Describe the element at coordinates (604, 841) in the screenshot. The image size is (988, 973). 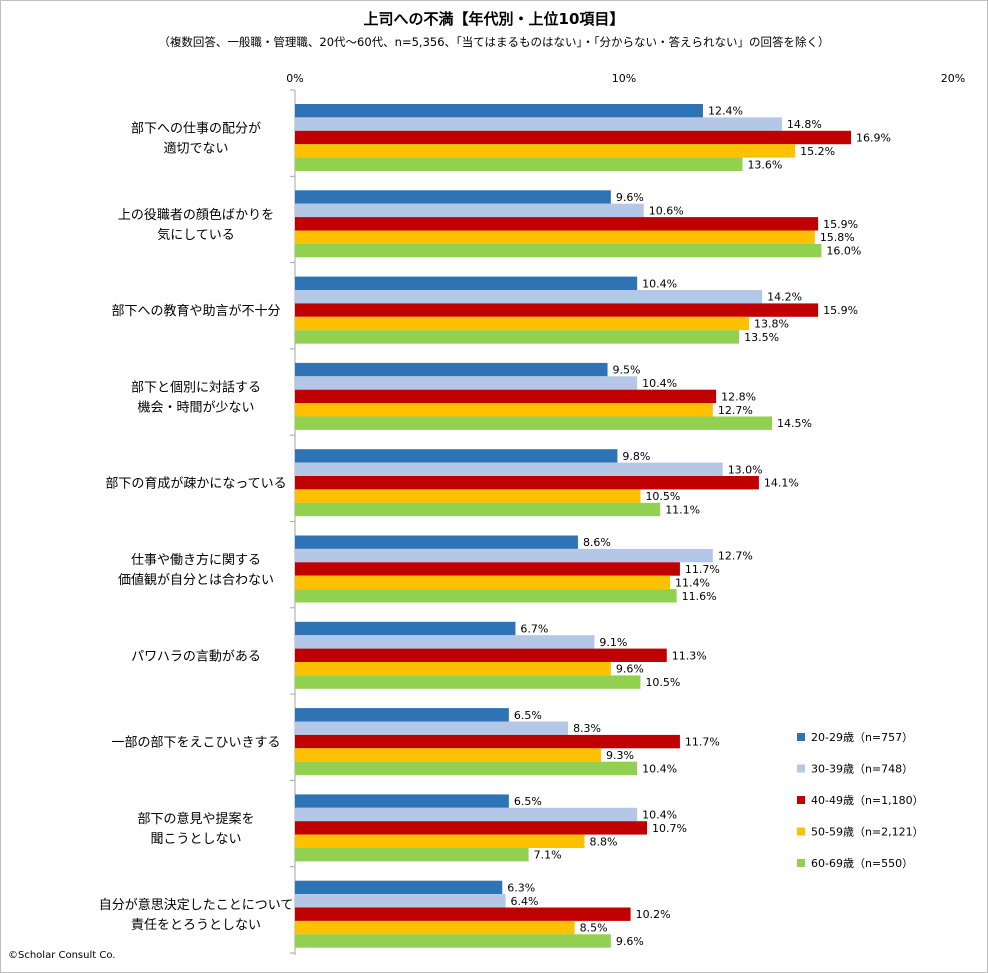
I see `value-label: 8.8%` at that location.